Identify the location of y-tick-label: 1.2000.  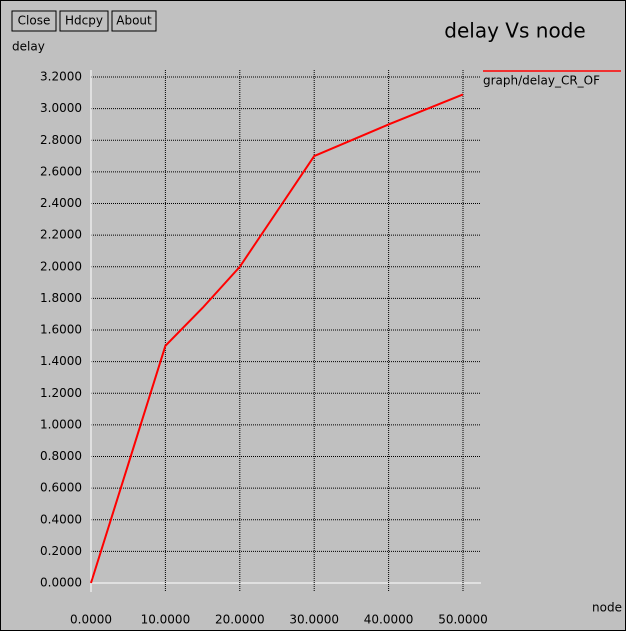
(61, 393).